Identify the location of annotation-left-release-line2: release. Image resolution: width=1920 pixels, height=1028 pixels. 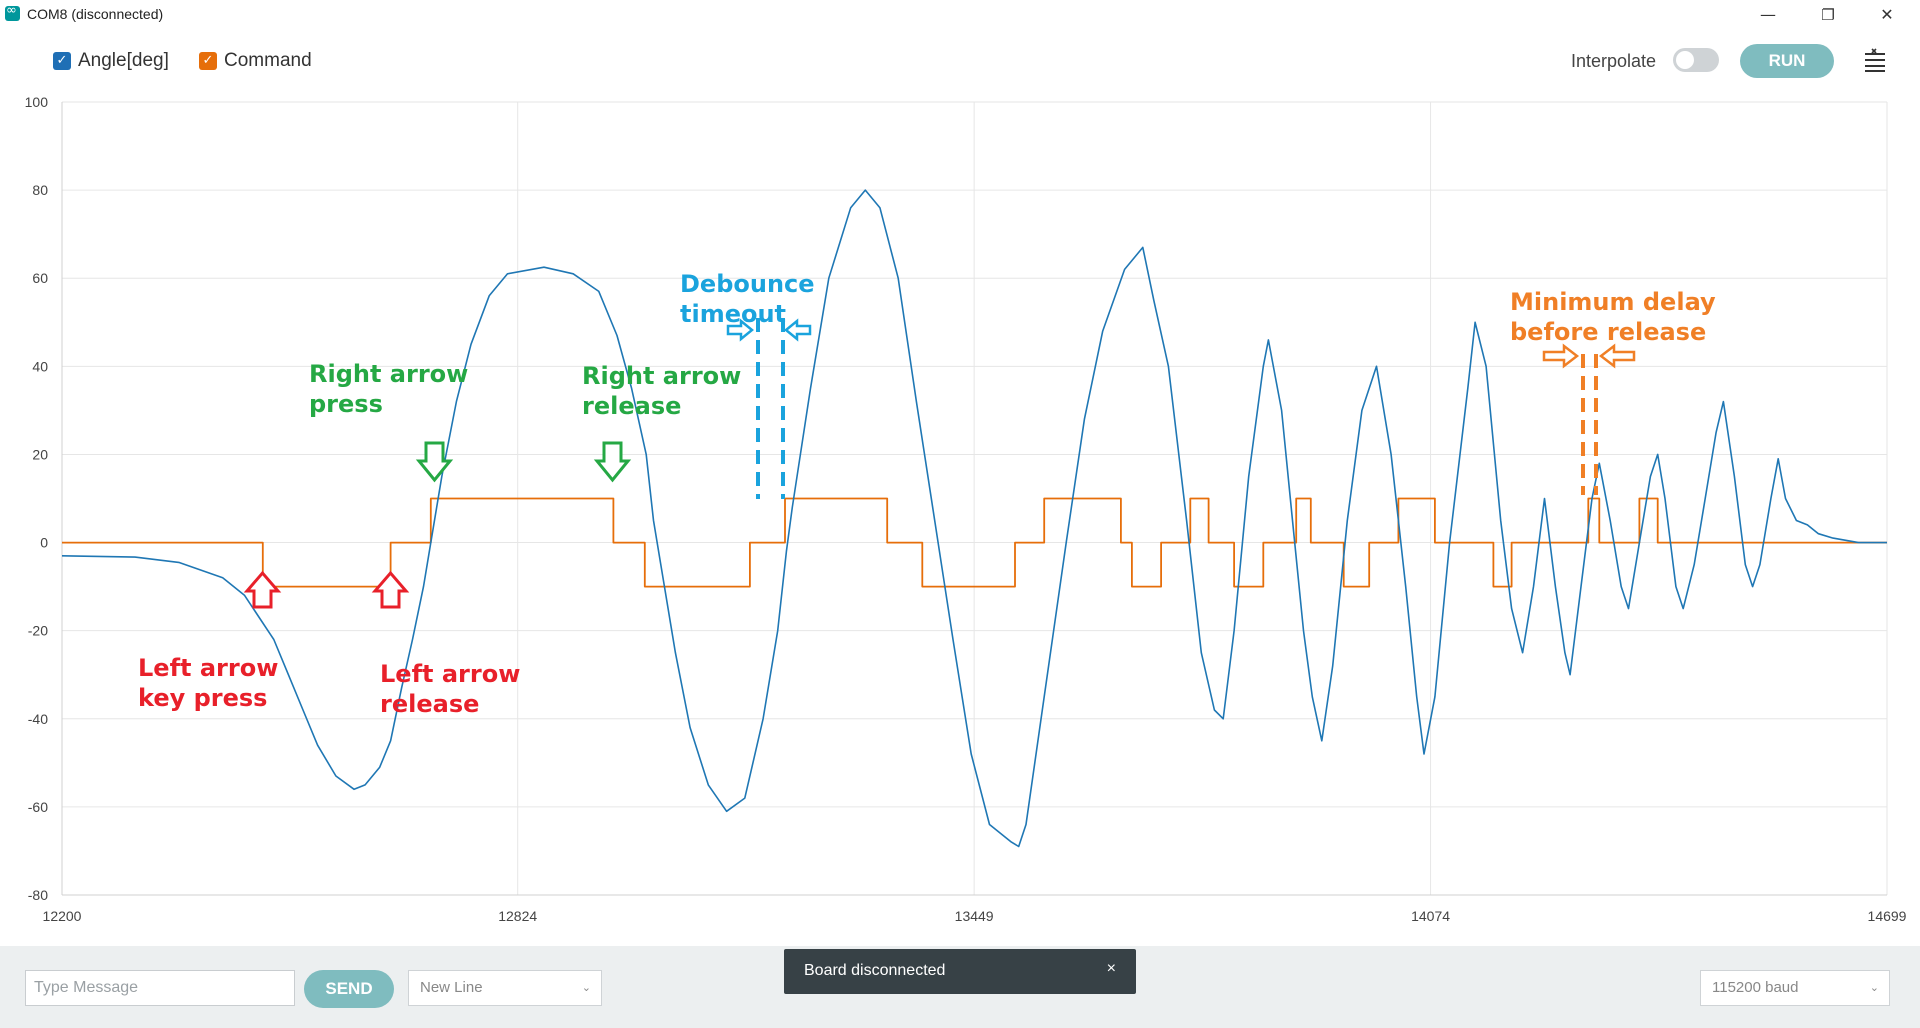
(429, 704).